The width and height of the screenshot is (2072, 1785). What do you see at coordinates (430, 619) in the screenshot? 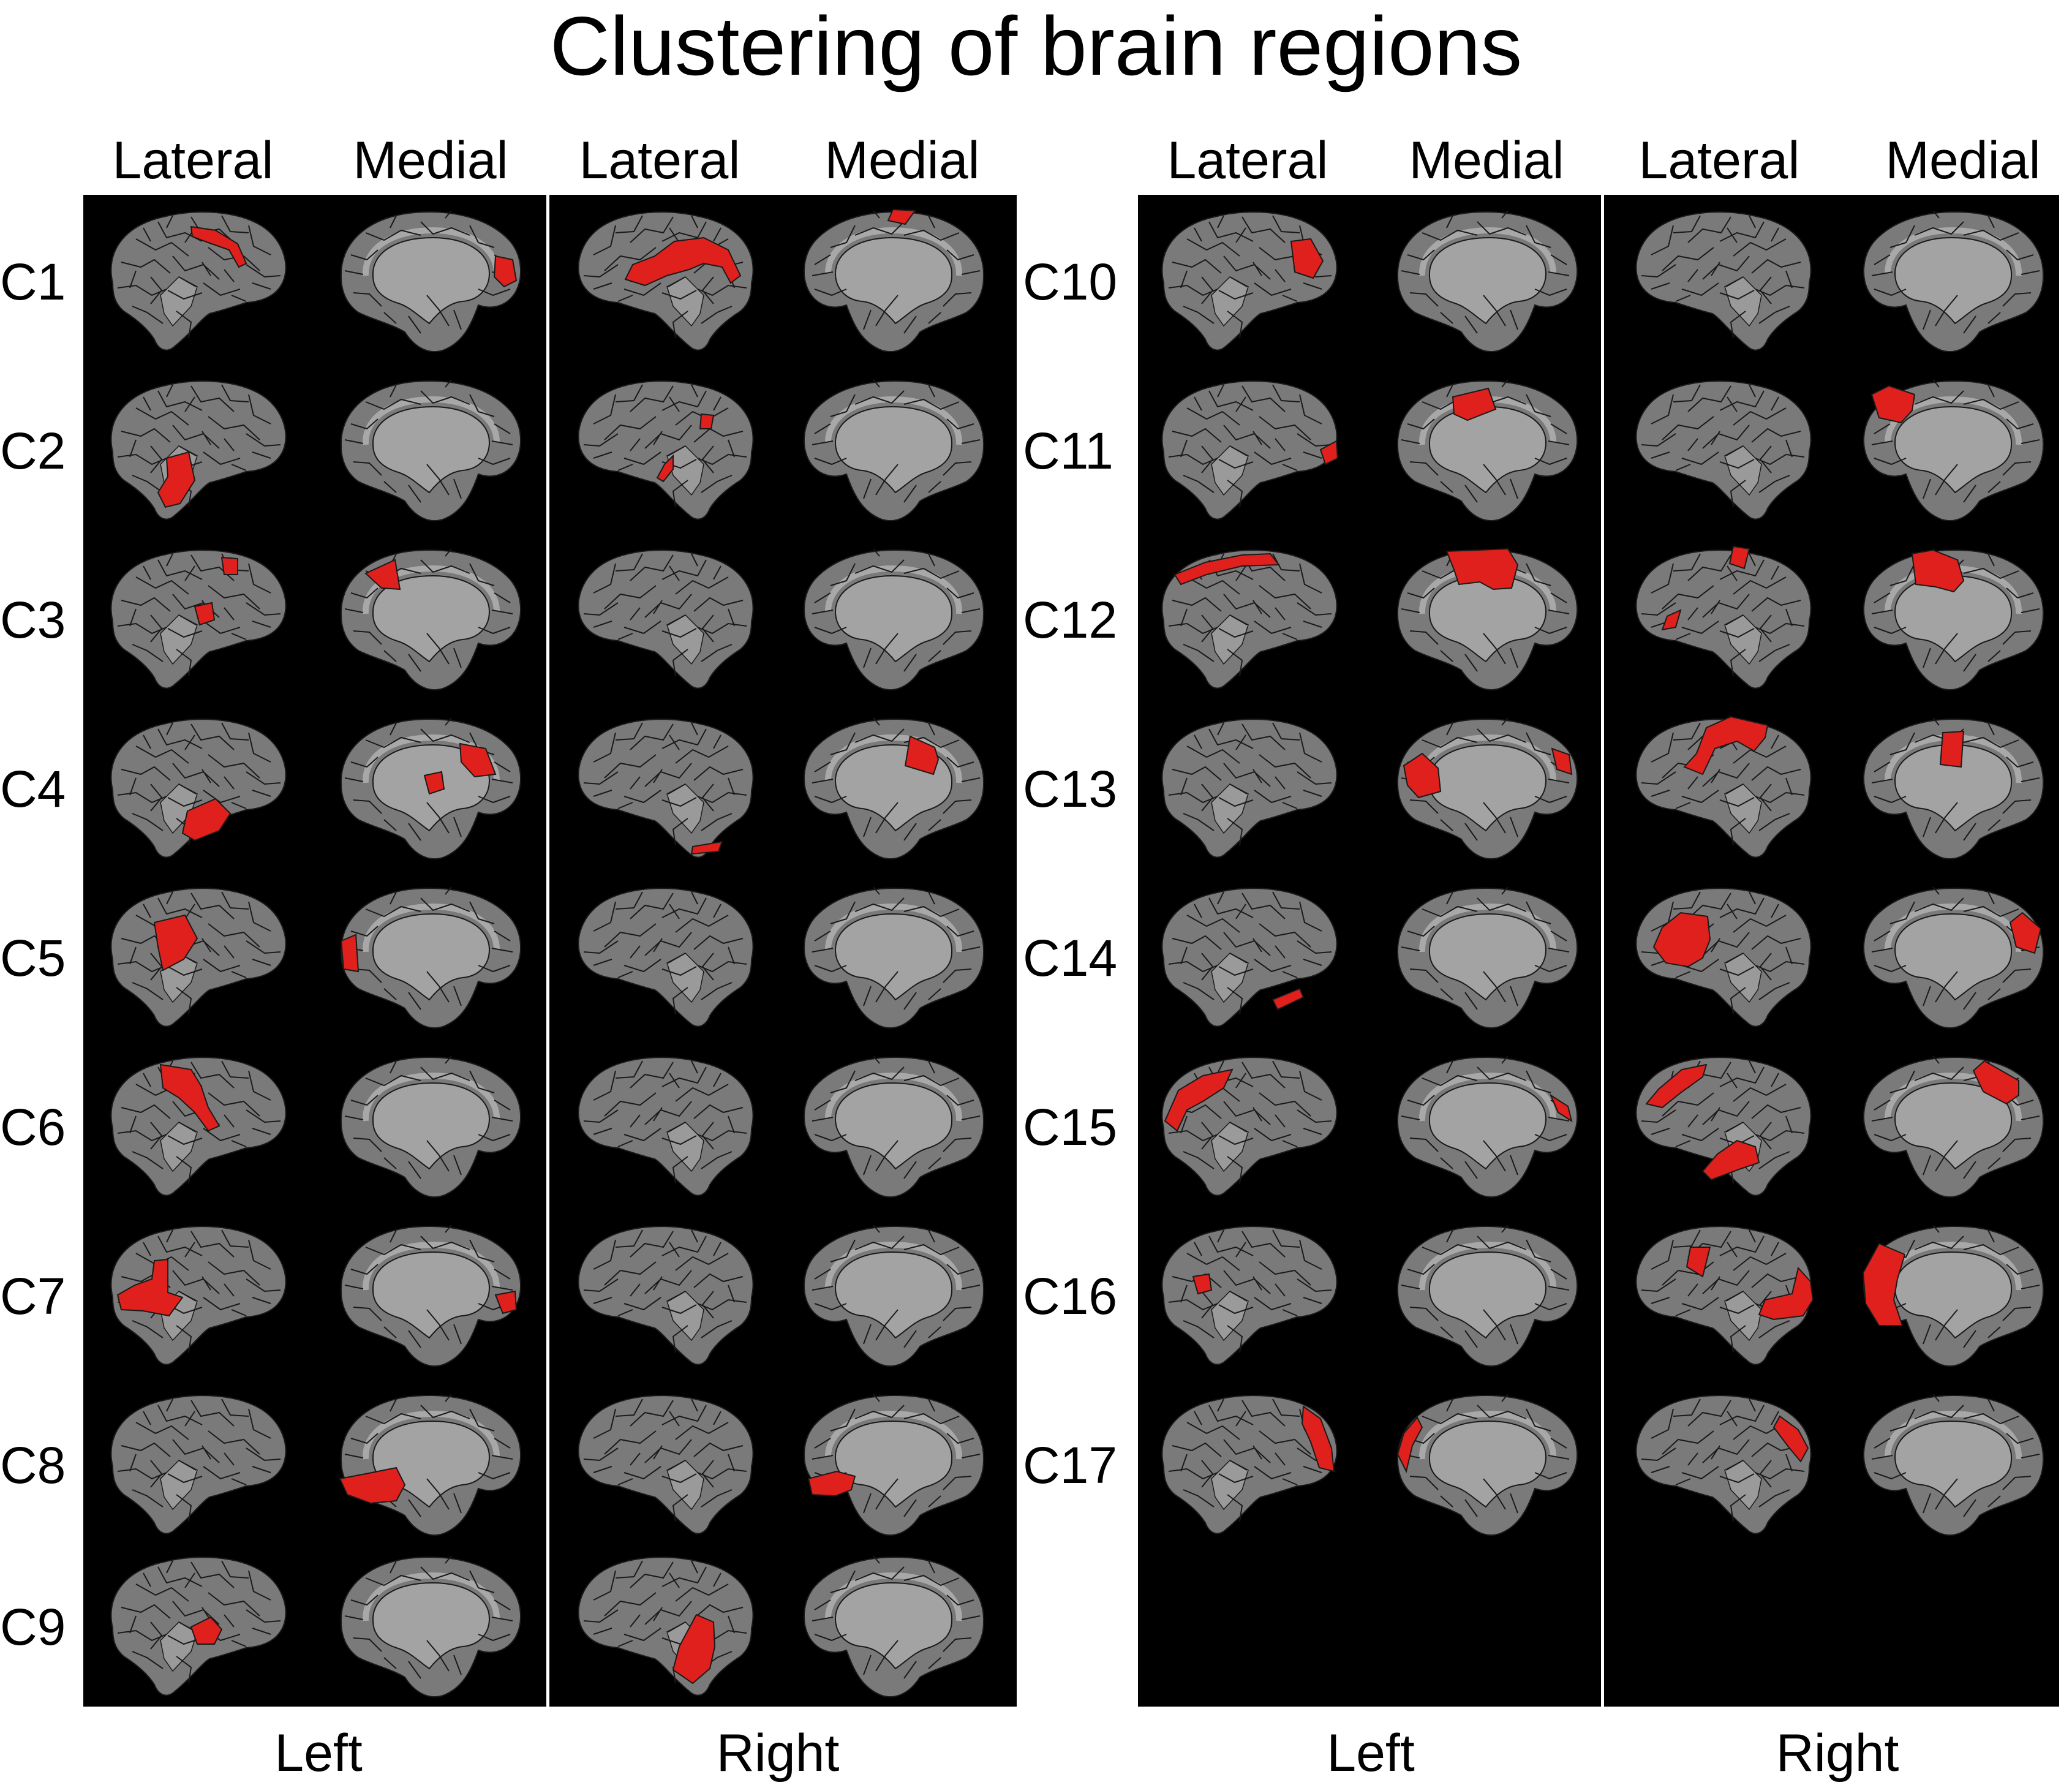
I see `brain-surface-c3-left-medial` at bounding box center [430, 619].